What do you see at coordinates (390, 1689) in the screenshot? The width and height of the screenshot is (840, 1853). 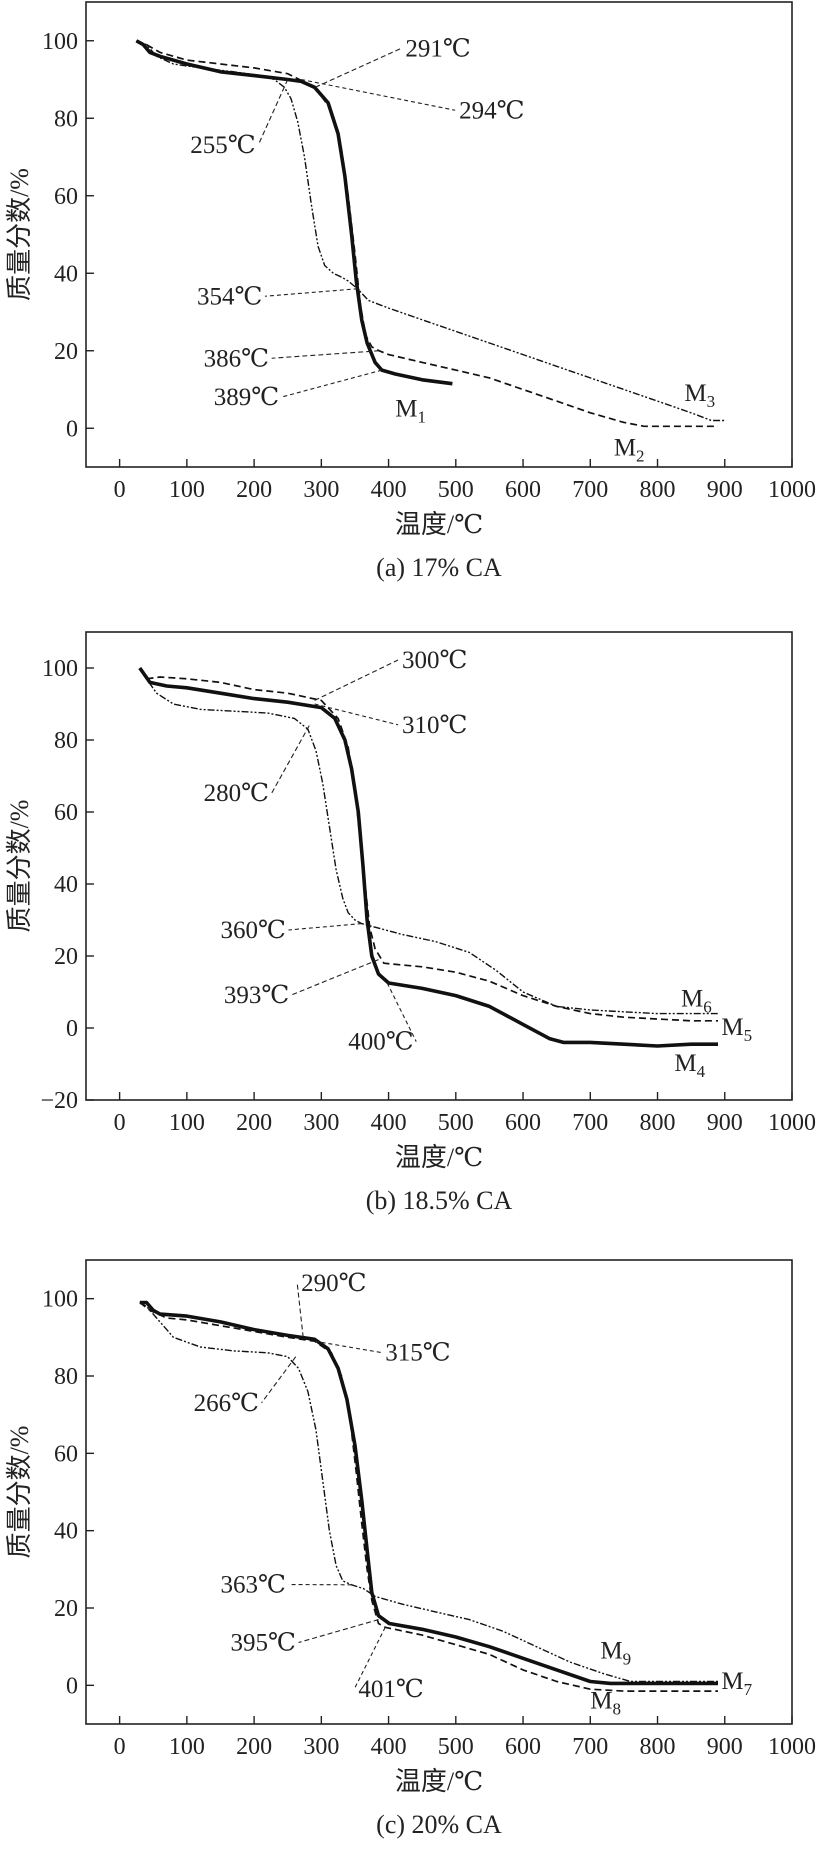 I see `annotation-label: 401℃` at bounding box center [390, 1689].